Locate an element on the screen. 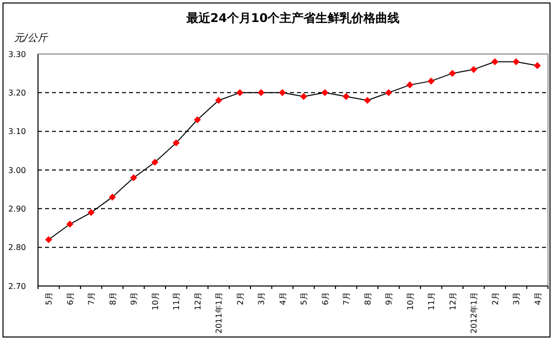 The image size is (553, 341). y-axis-title: 元/公斤 is located at coordinates (31, 38).